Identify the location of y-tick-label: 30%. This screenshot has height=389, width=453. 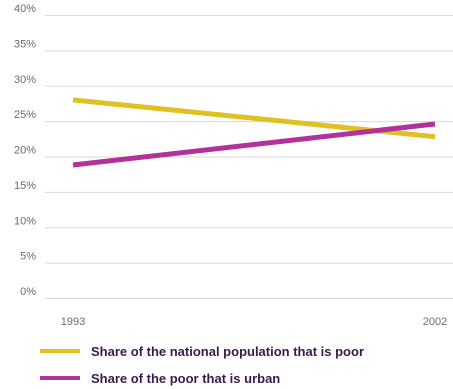
(25, 80).